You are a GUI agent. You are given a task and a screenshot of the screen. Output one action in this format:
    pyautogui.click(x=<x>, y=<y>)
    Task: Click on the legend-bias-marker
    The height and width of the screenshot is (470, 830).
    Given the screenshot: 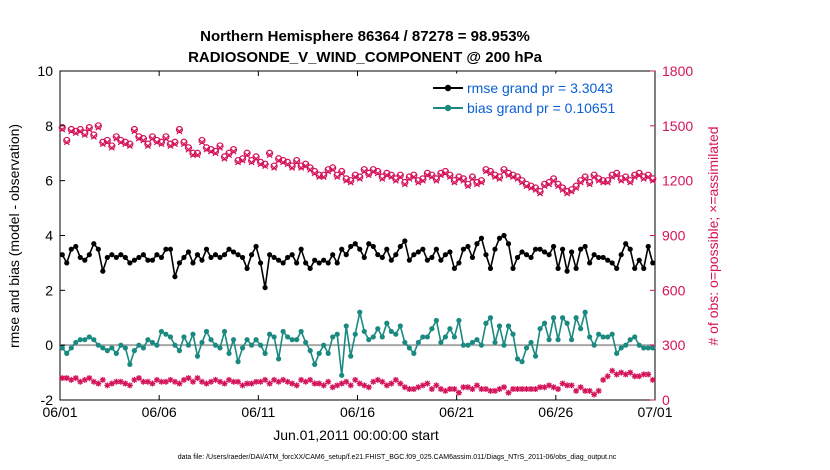 What is the action you would take?
    pyautogui.click(x=448, y=108)
    